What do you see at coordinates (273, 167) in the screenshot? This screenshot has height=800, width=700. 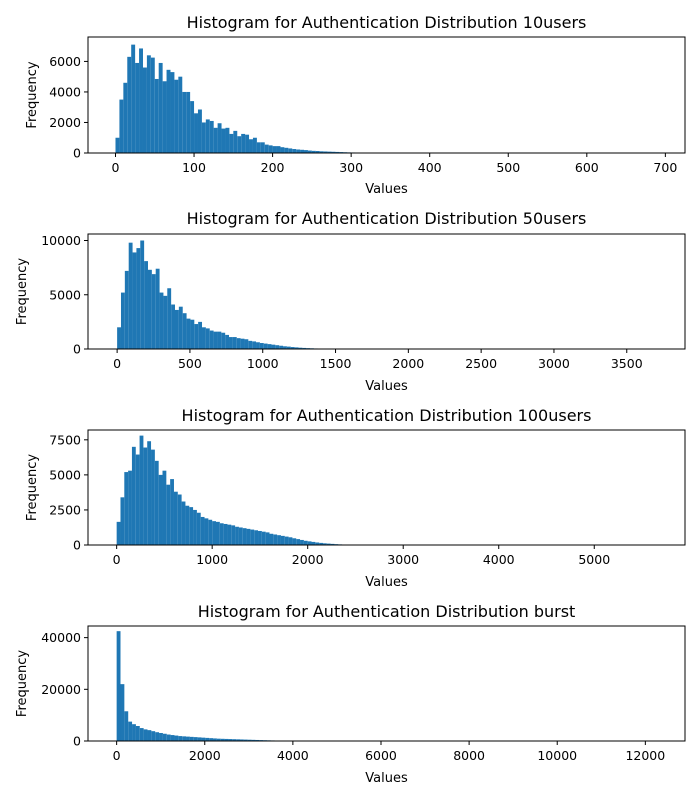 I see `x-tick-label: 200` at bounding box center [273, 167].